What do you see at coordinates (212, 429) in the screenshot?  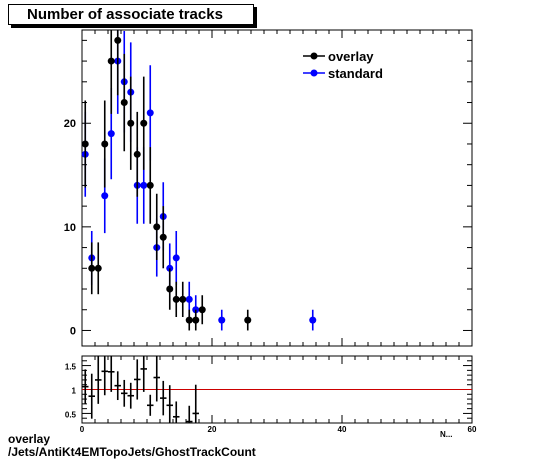 I see `x-tick-label: 20` at bounding box center [212, 429].